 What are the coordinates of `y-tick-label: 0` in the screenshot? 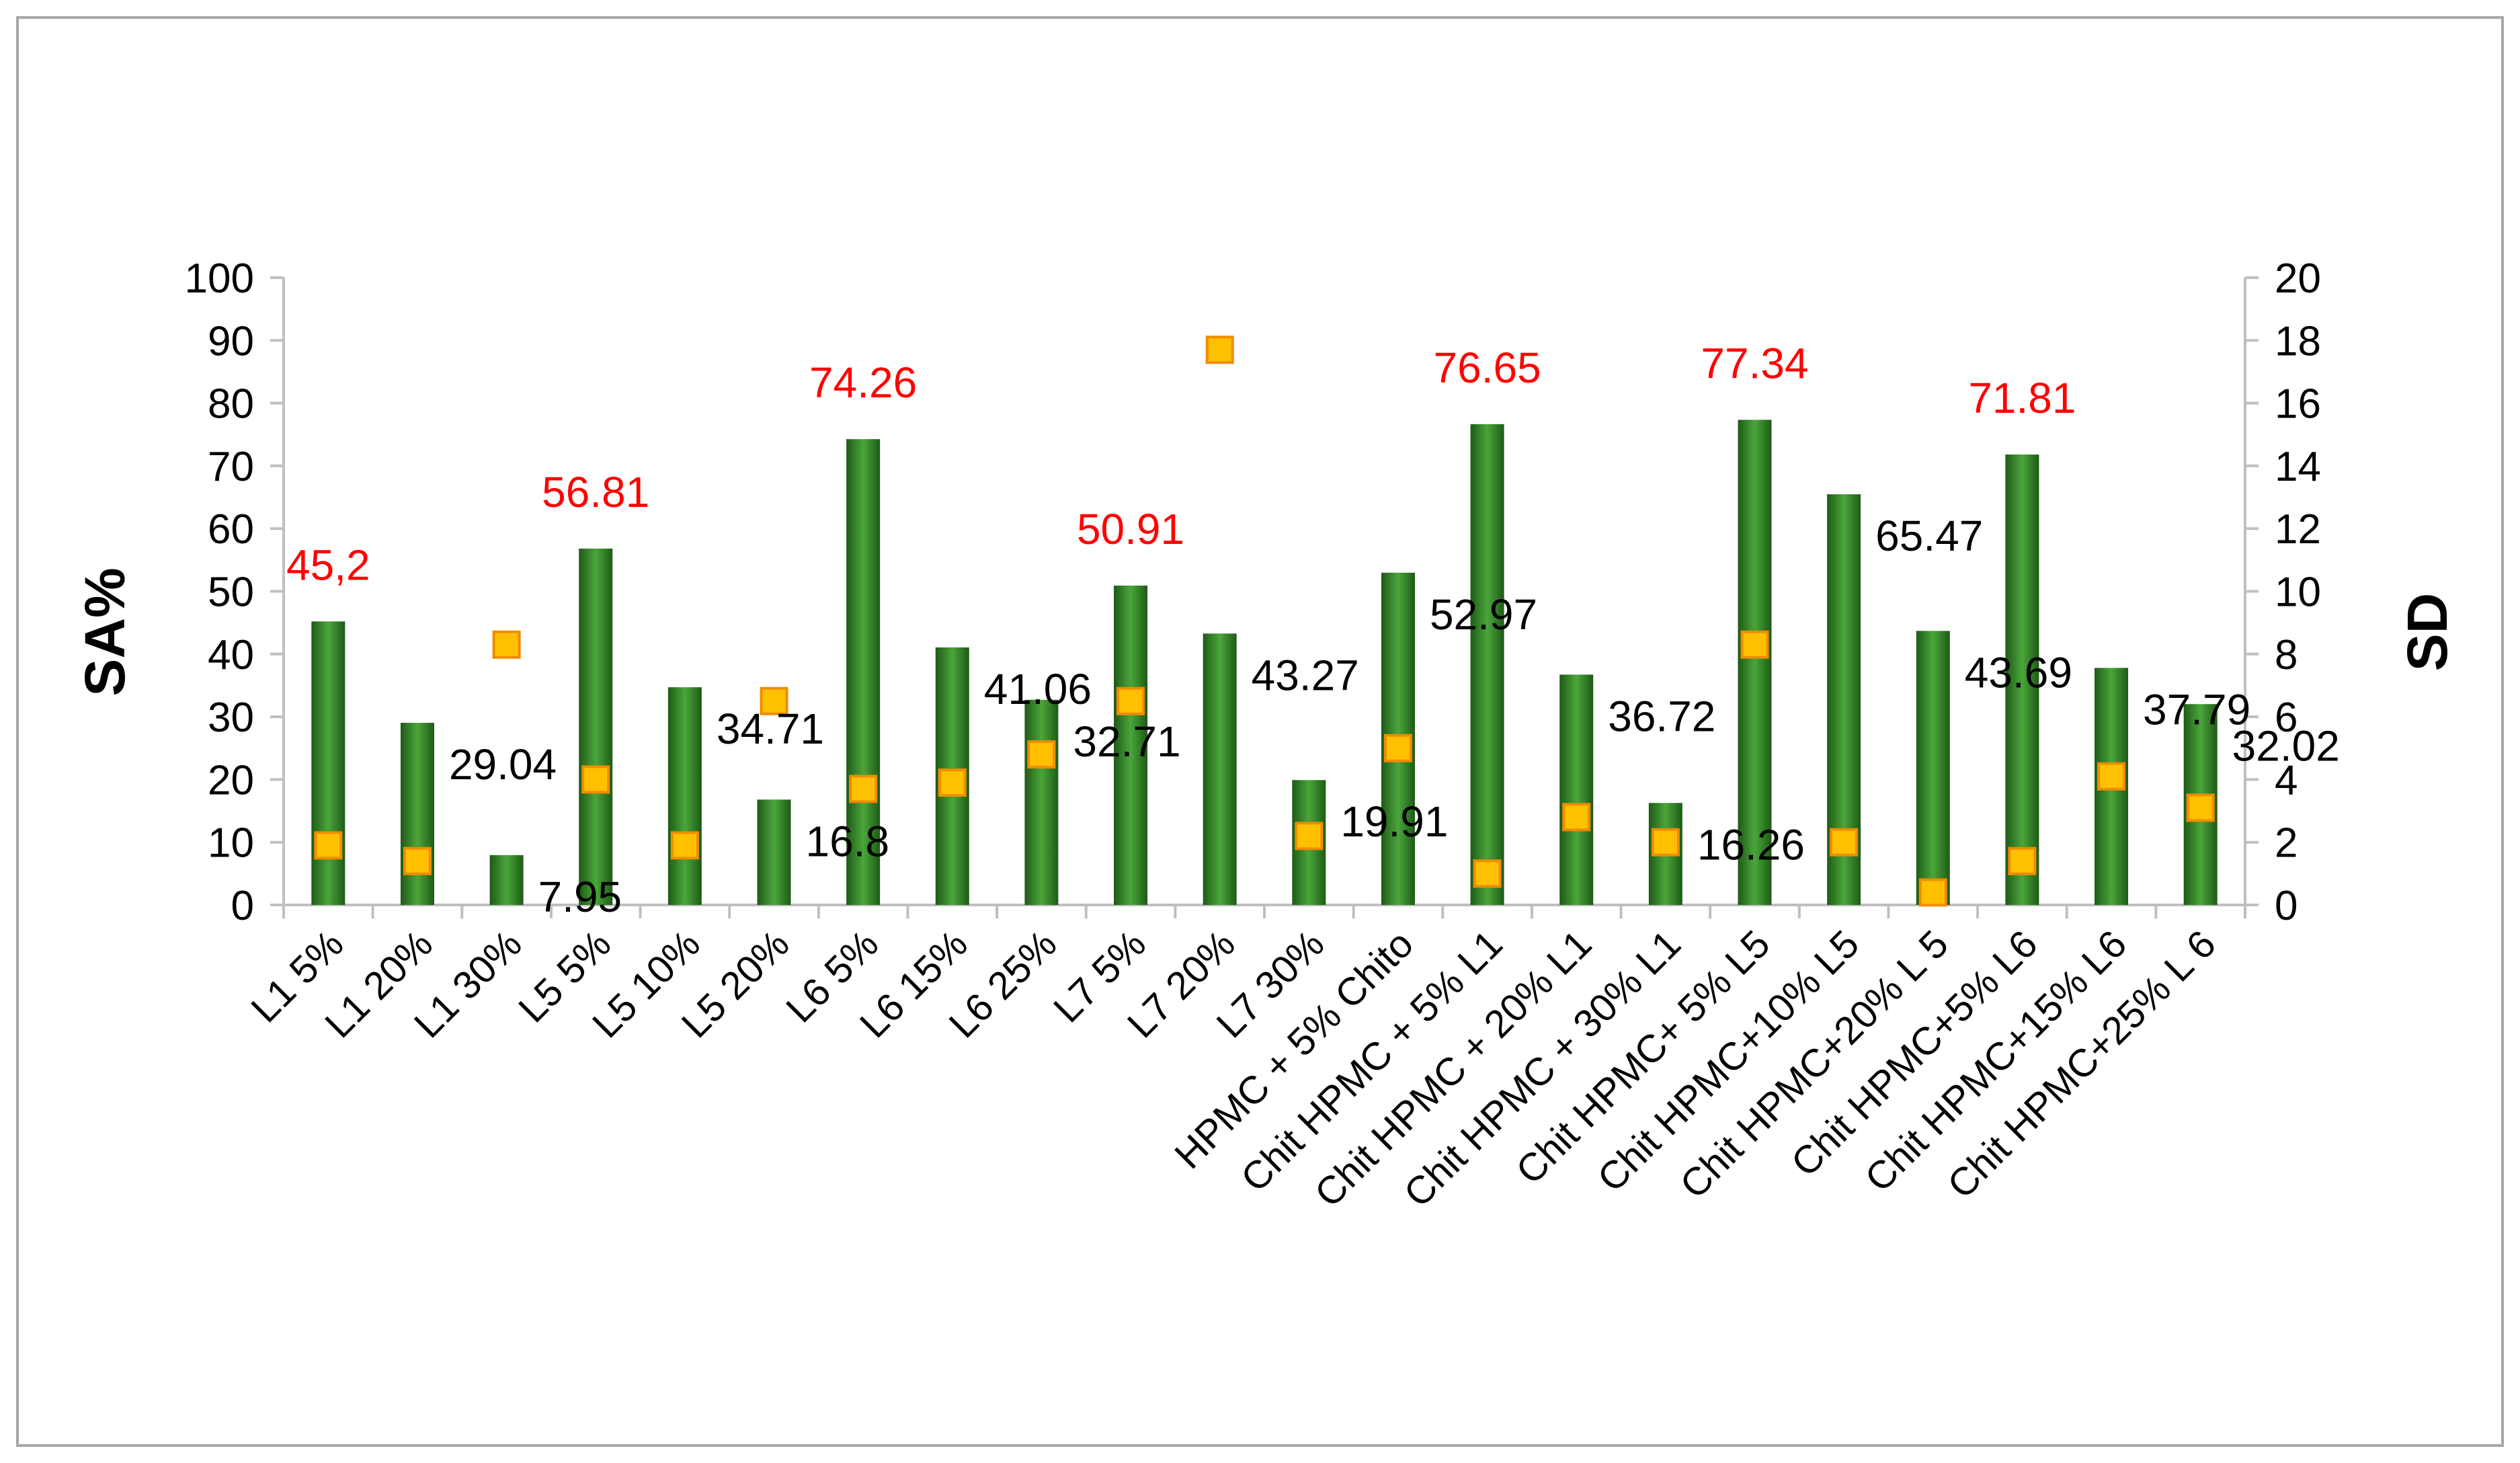 It's located at (243, 906).